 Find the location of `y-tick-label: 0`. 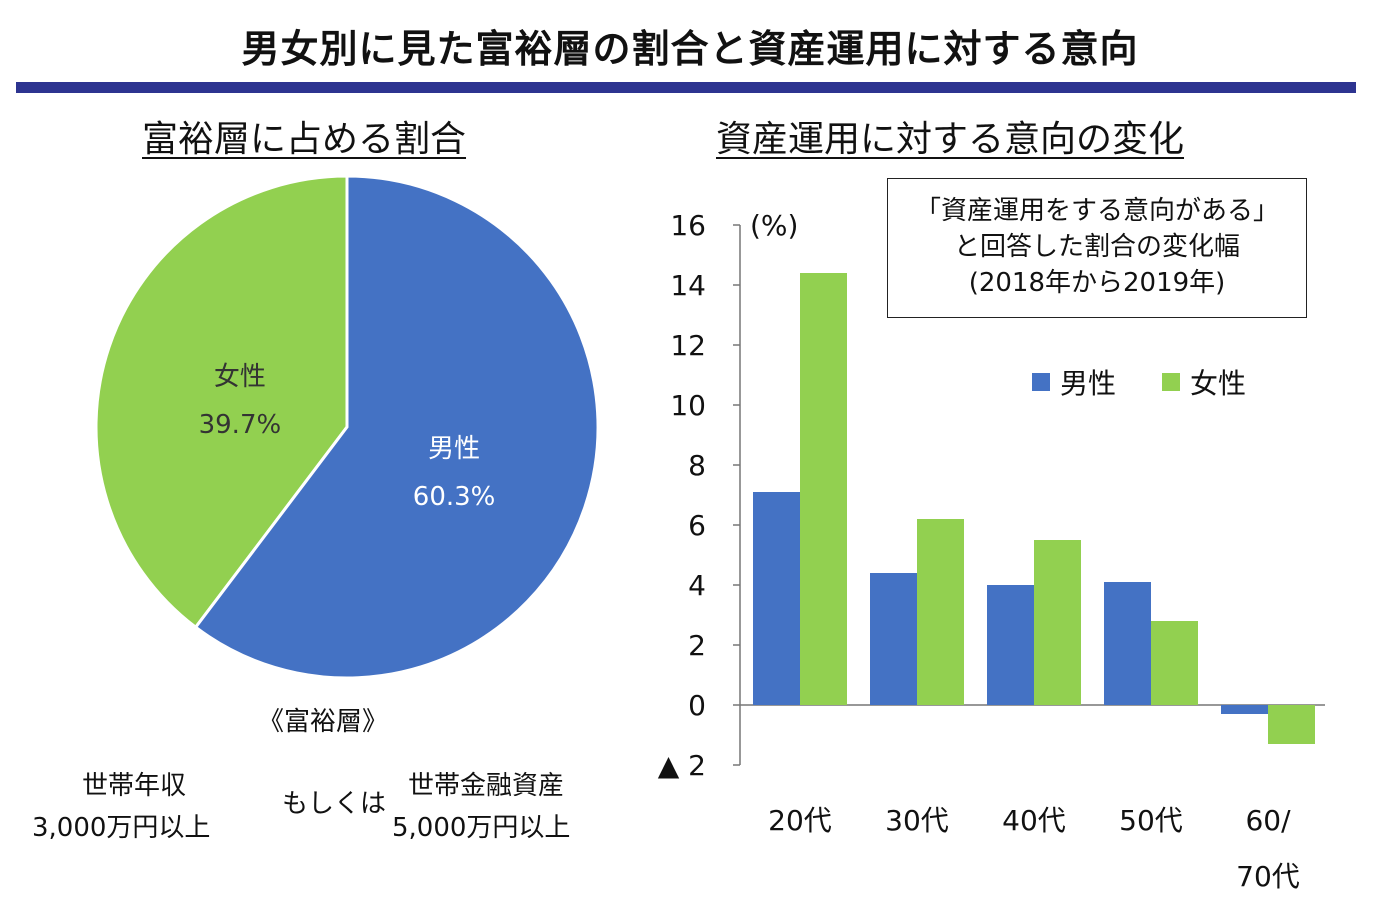

y-tick-label: 0 is located at coordinates (697, 705).